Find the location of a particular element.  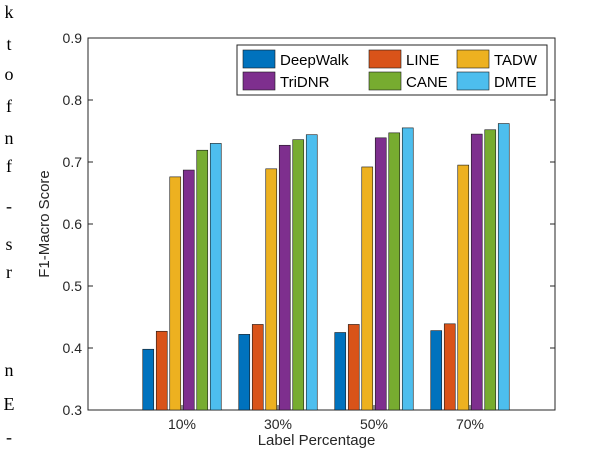

bar-tridnr-70pct is located at coordinates (476, 272).